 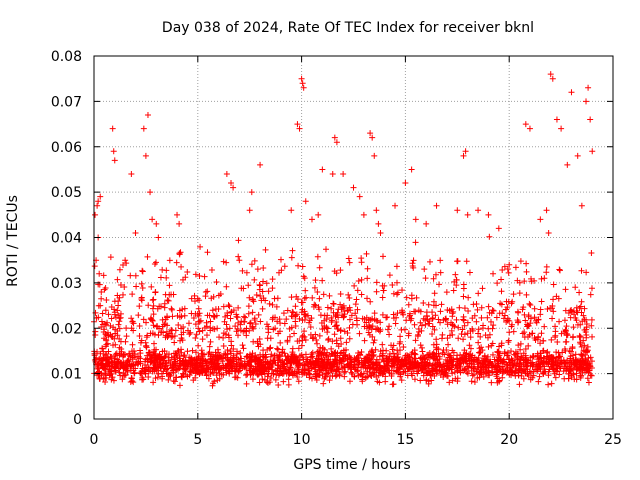 I want to click on y-tick-label: 0.02, so click(x=66, y=329).